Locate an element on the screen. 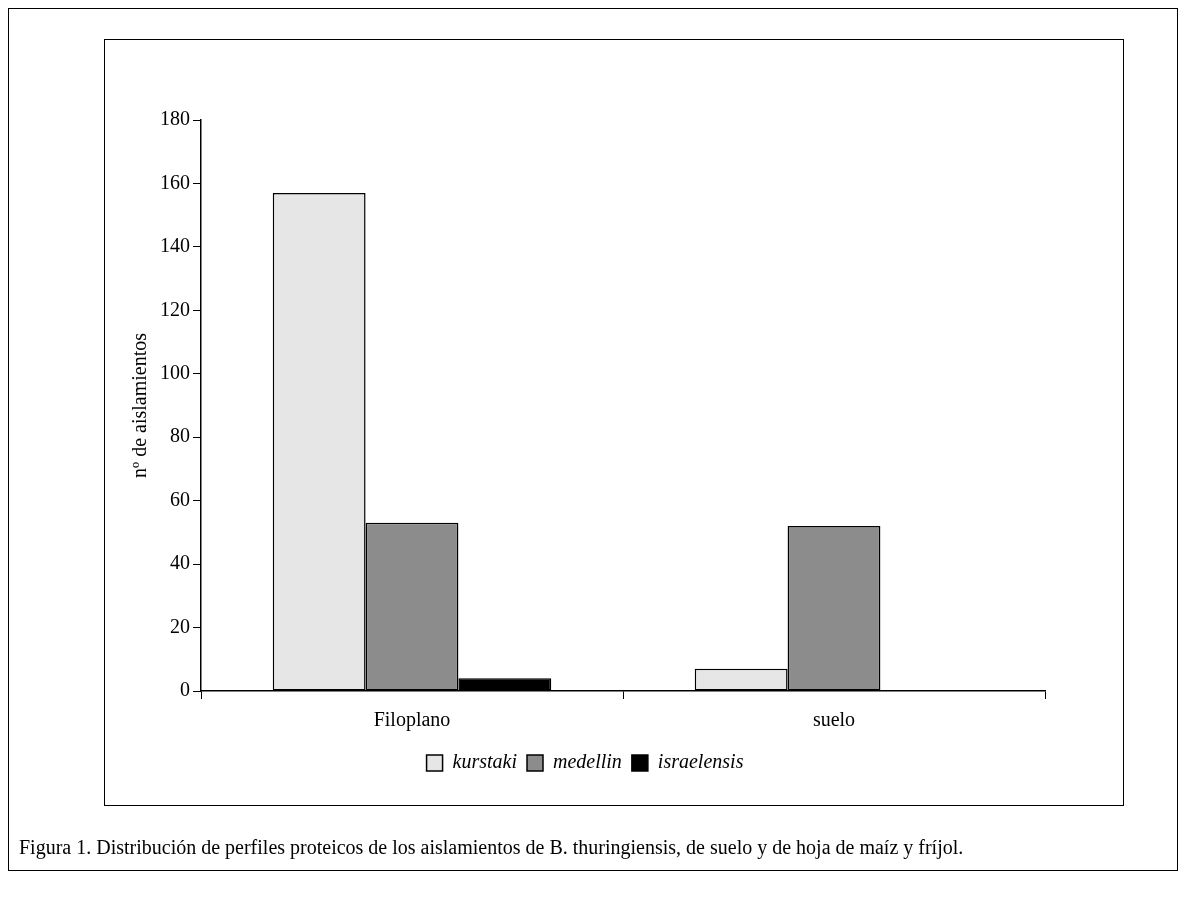 This screenshot has height=908, width=1191. y-tick-label: 0 is located at coordinates (185, 689).